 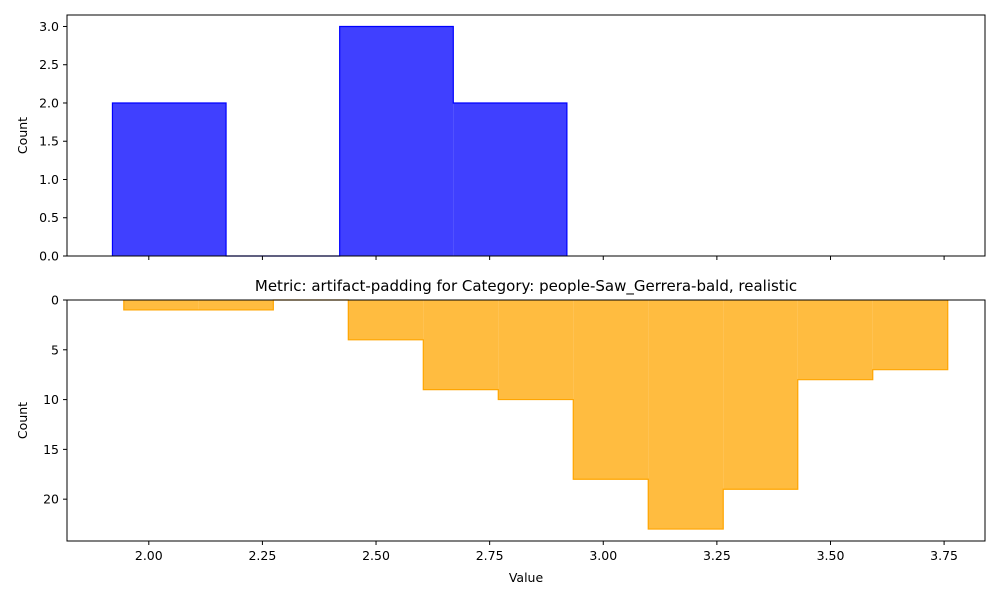 What do you see at coordinates (51, 499) in the screenshot?
I see `bottom-y-tick-label: 20` at bounding box center [51, 499].